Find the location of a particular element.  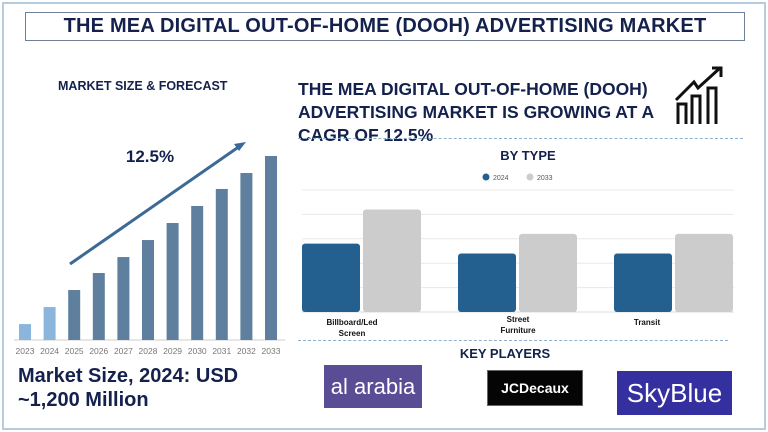

x-tick-label: Screen is located at coordinates (352, 333).